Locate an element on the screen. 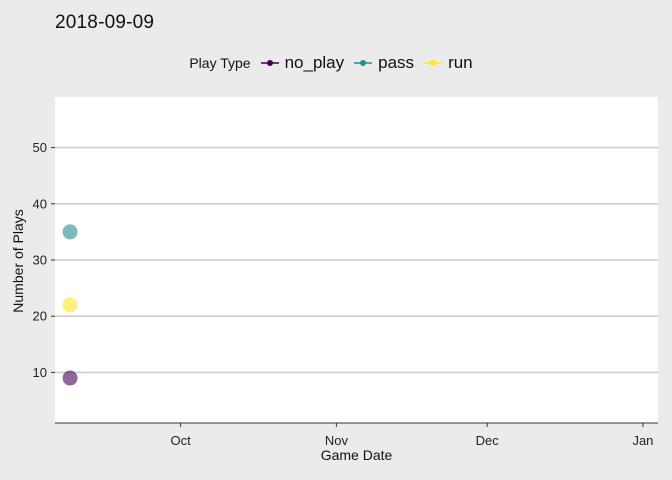 Image resolution: width=672 pixels, height=480 pixels. legend-key-run is located at coordinates (433, 63).